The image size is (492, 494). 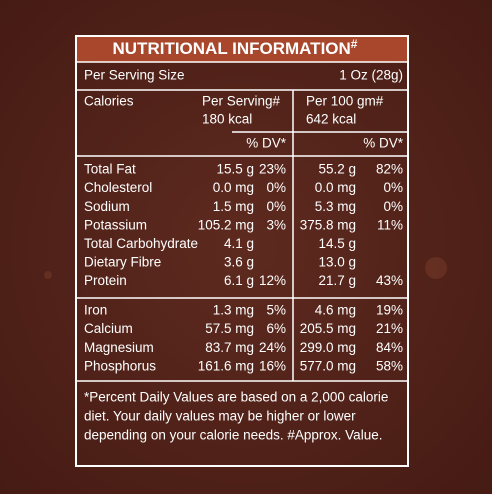 What do you see at coordinates (389, 347) in the screenshot?
I see `dv-per-100g: 84%` at bounding box center [389, 347].